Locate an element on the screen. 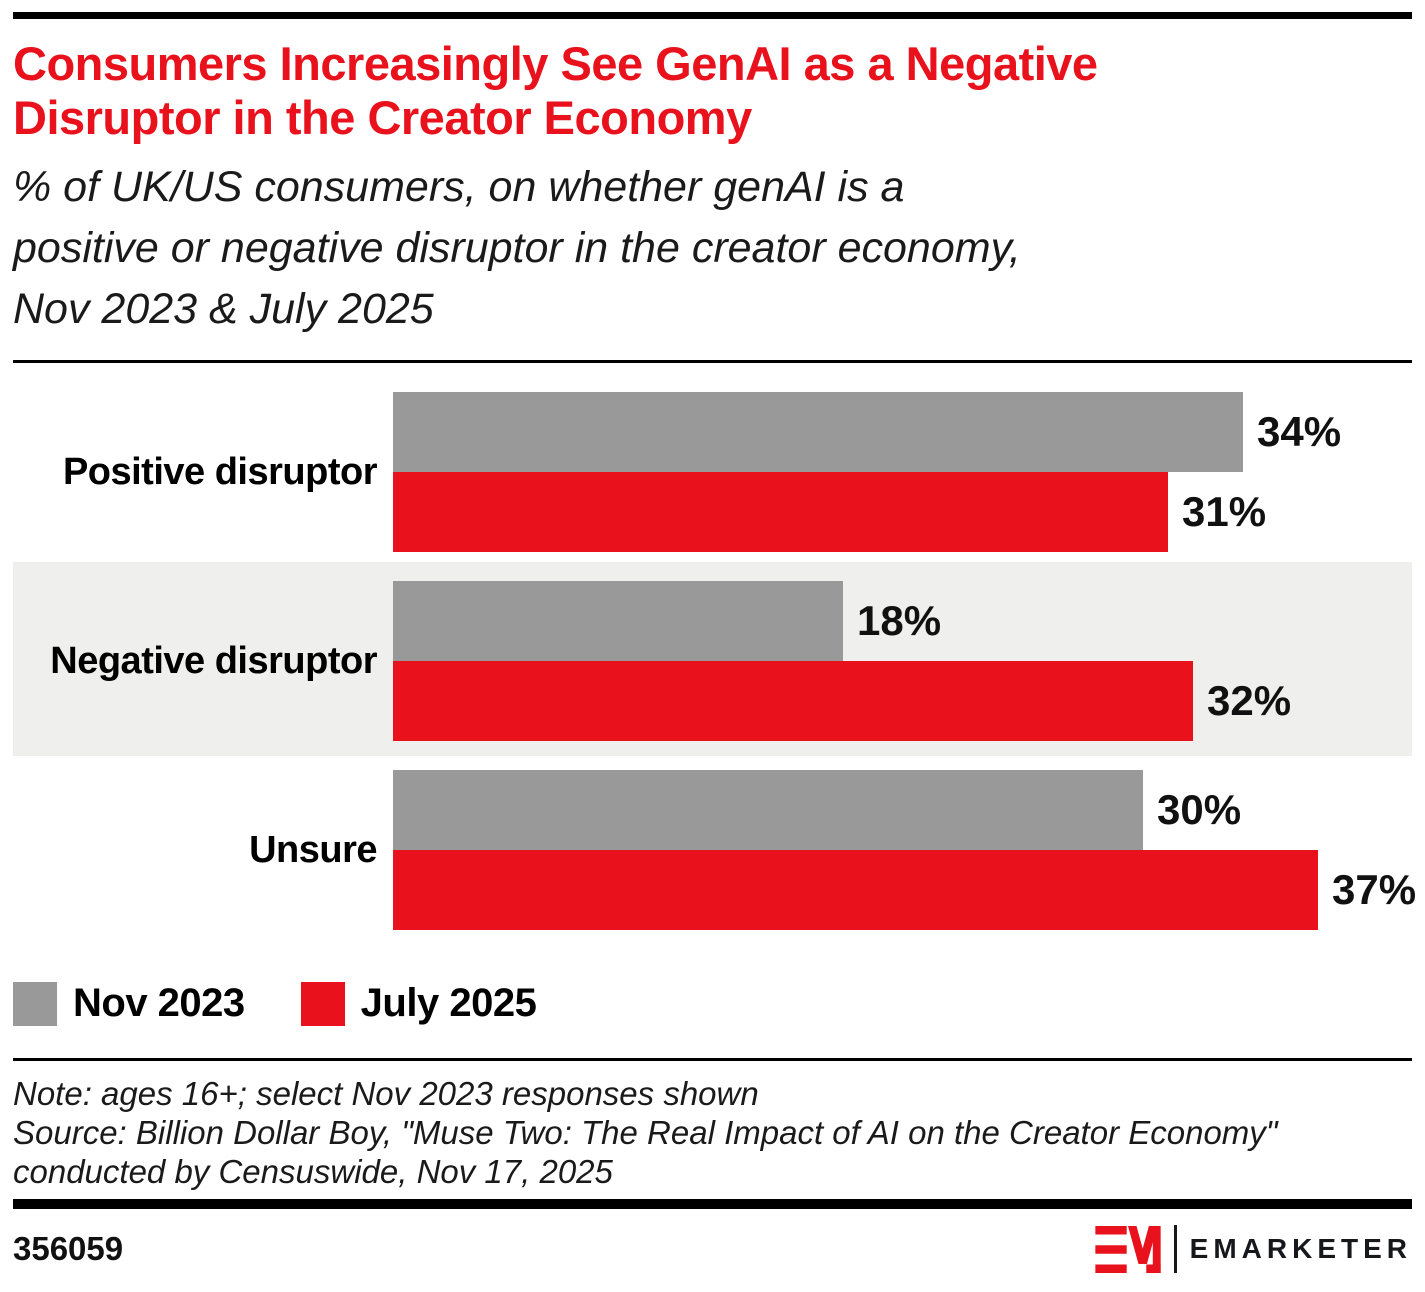 The height and width of the screenshot is (1292, 1425). bar-line: 30% is located at coordinates (904, 810).